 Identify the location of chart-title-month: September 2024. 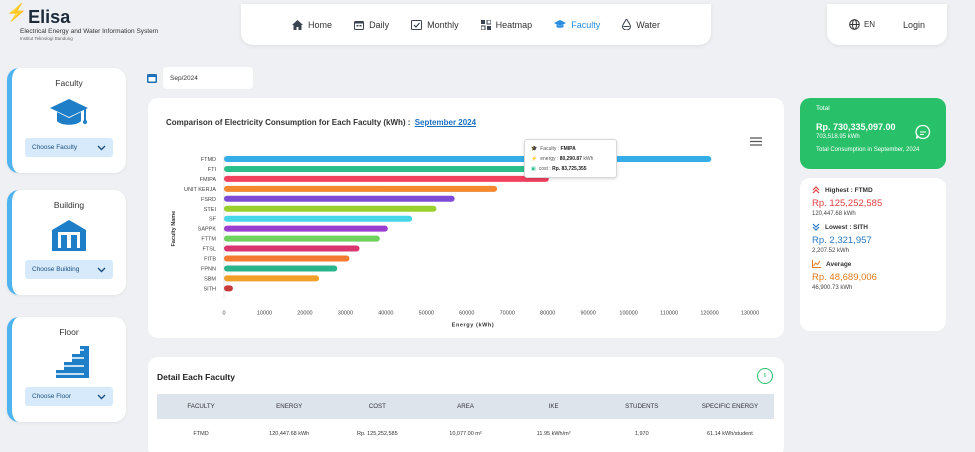
(445, 122).